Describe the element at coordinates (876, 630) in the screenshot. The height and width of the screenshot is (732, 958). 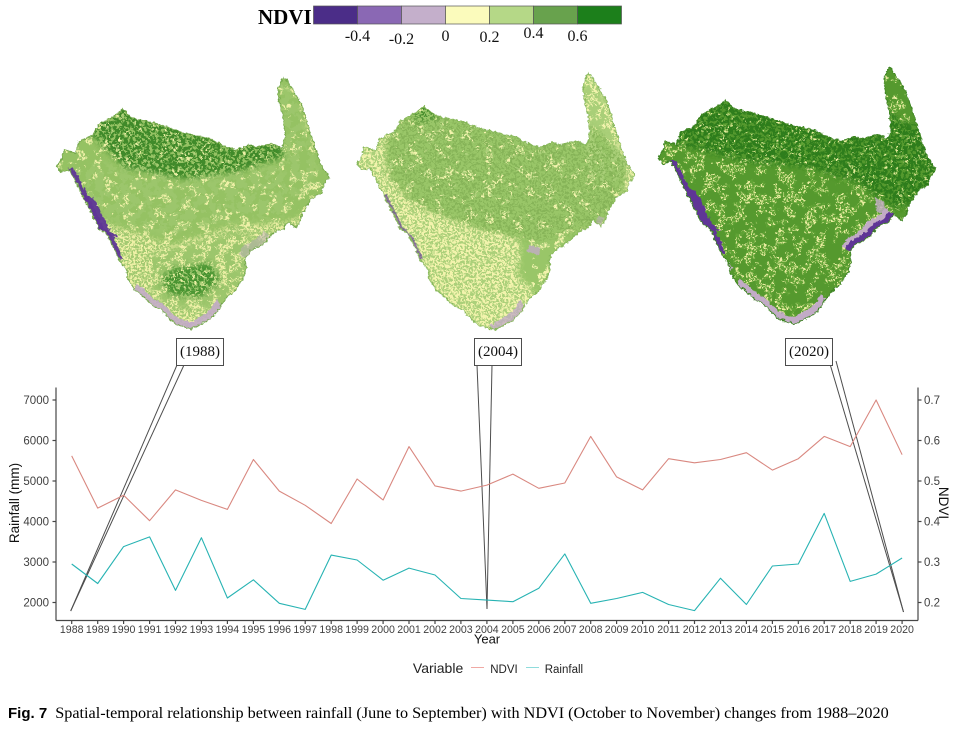
I see `svg-text: 2019` at that location.